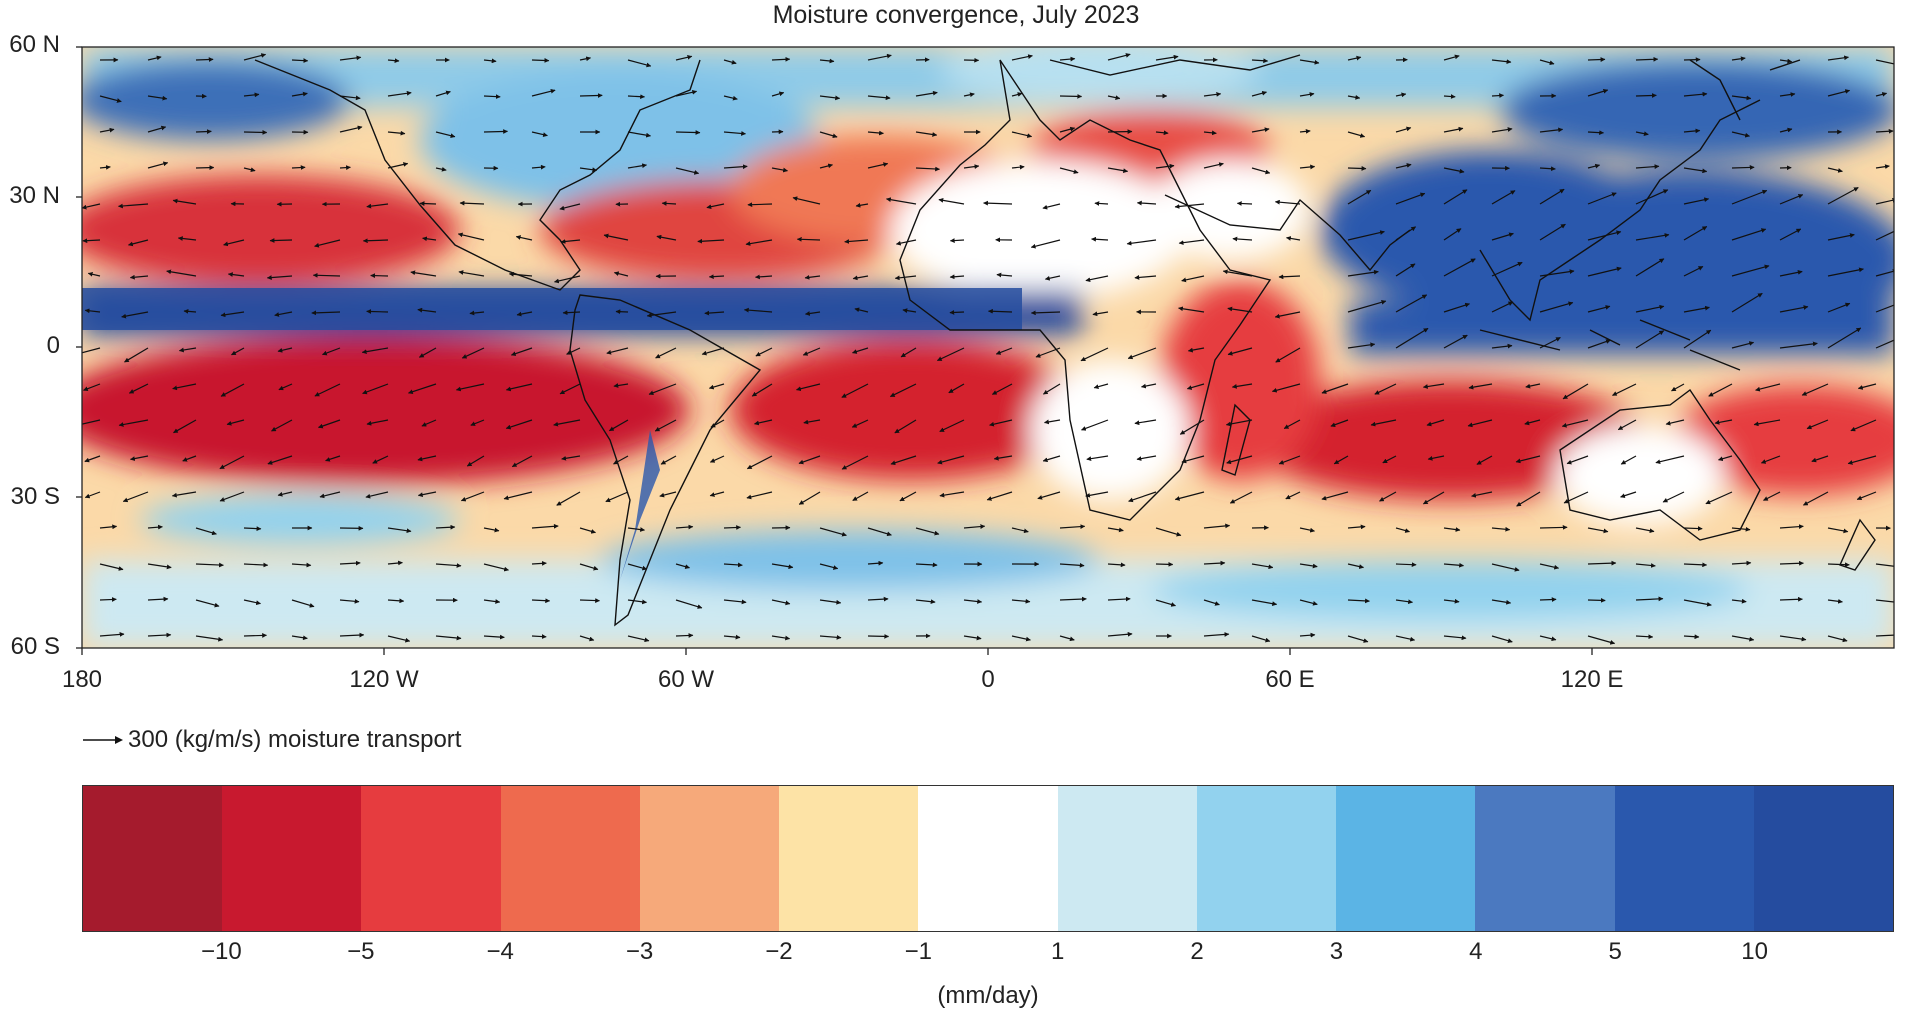 Image resolution: width=1912 pixels, height=1015 pixels. What do you see at coordinates (79, 347) in the screenshot?
I see `lat-ticks` at bounding box center [79, 347].